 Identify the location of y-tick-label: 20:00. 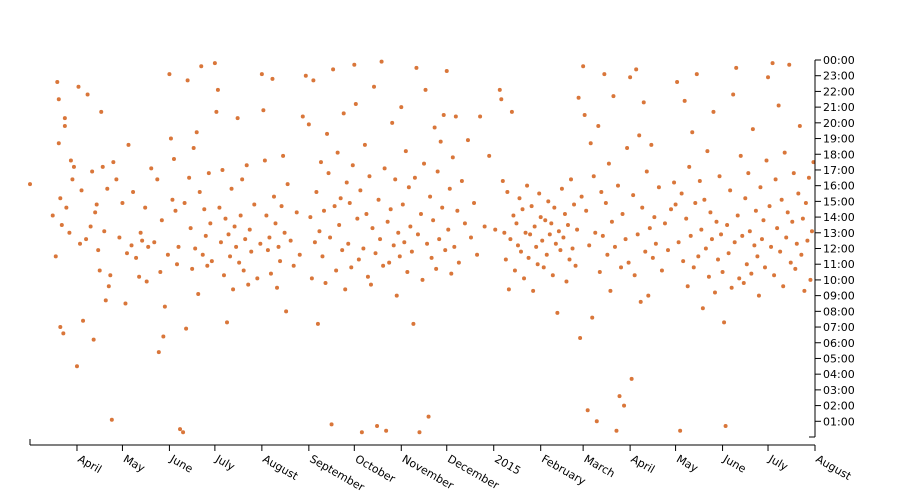
(839, 123).